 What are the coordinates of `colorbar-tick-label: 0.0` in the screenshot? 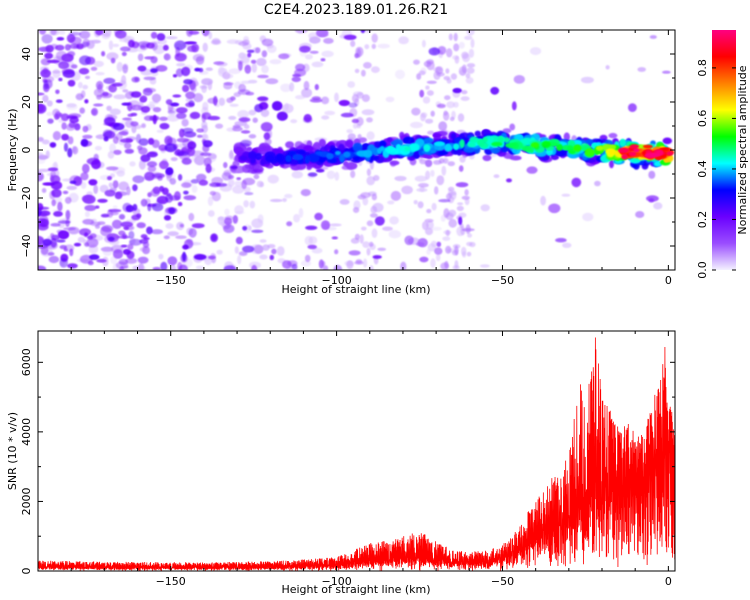 It's located at (702, 270).